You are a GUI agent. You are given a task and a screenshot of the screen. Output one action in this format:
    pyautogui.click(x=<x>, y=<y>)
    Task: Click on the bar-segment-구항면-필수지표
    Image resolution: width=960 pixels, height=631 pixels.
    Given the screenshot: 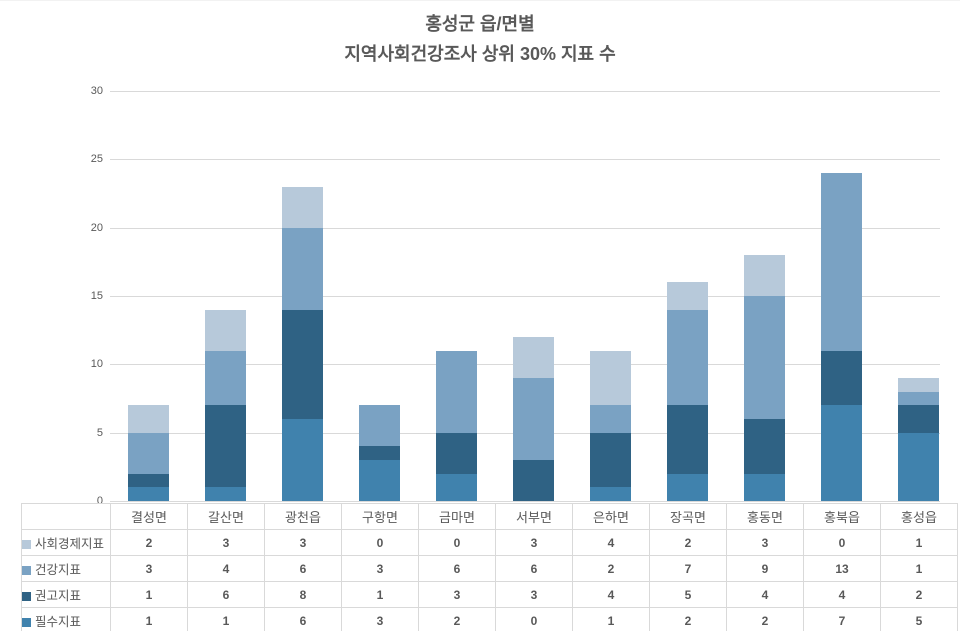 What is the action you would take?
    pyautogui.click(x=379, y=480)
    